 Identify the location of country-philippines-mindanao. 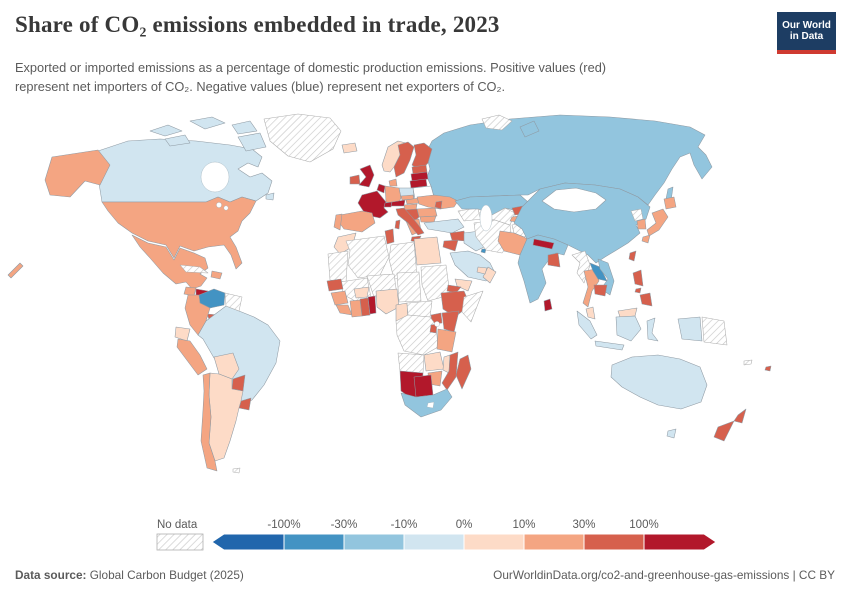
(646, 299).